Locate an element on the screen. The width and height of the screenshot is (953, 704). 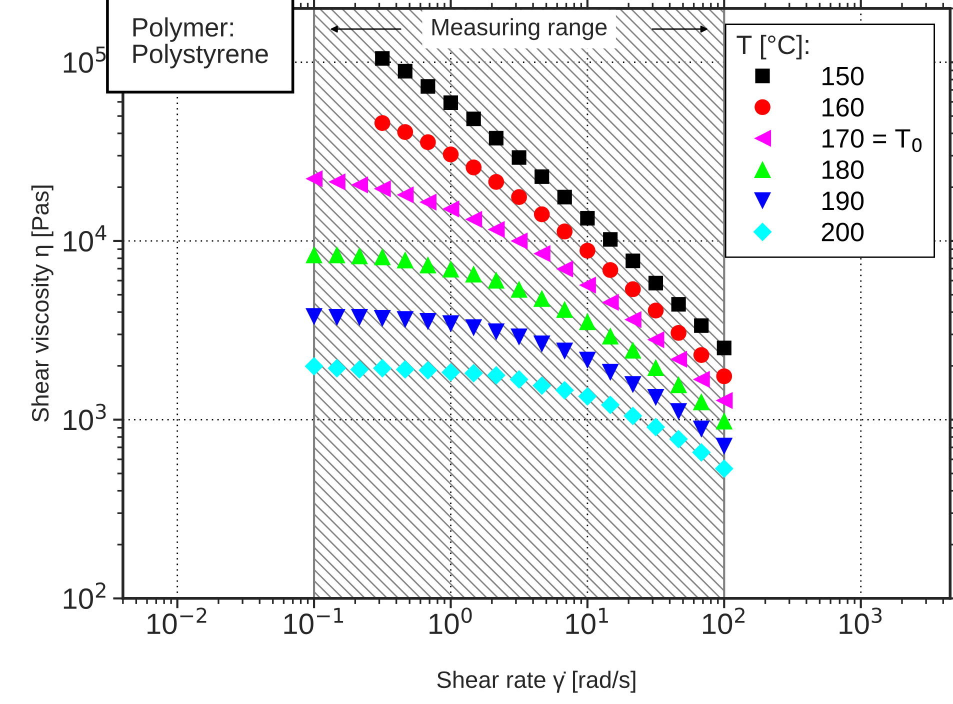
legend-label: 160 is located at coordinates (843, 107).